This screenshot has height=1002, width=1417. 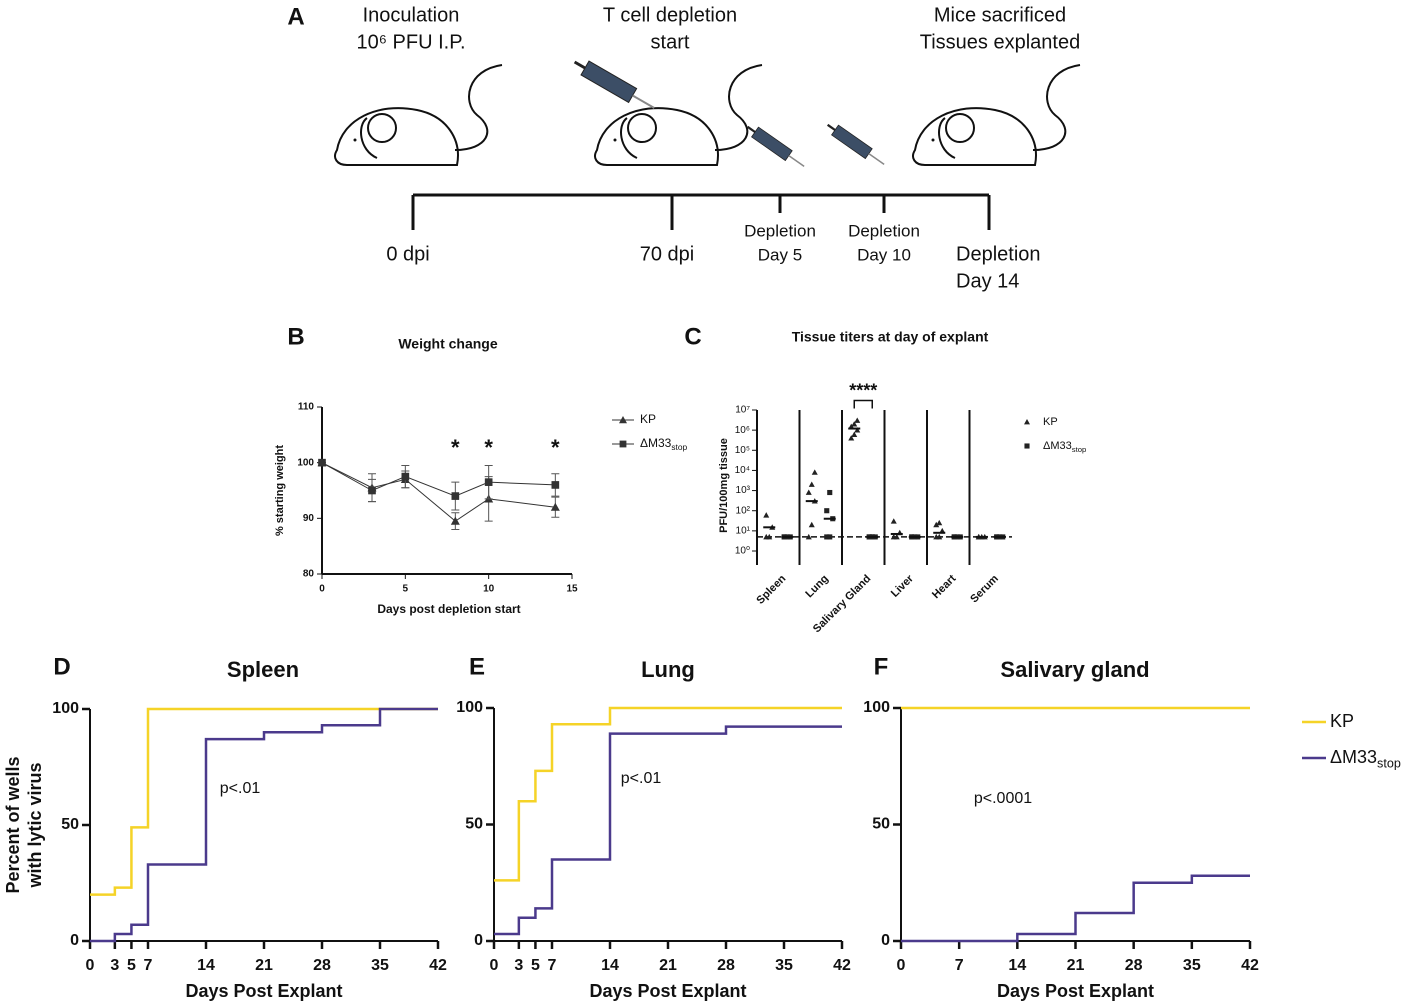 I want to click on series-line, so click(x=438, y=492).